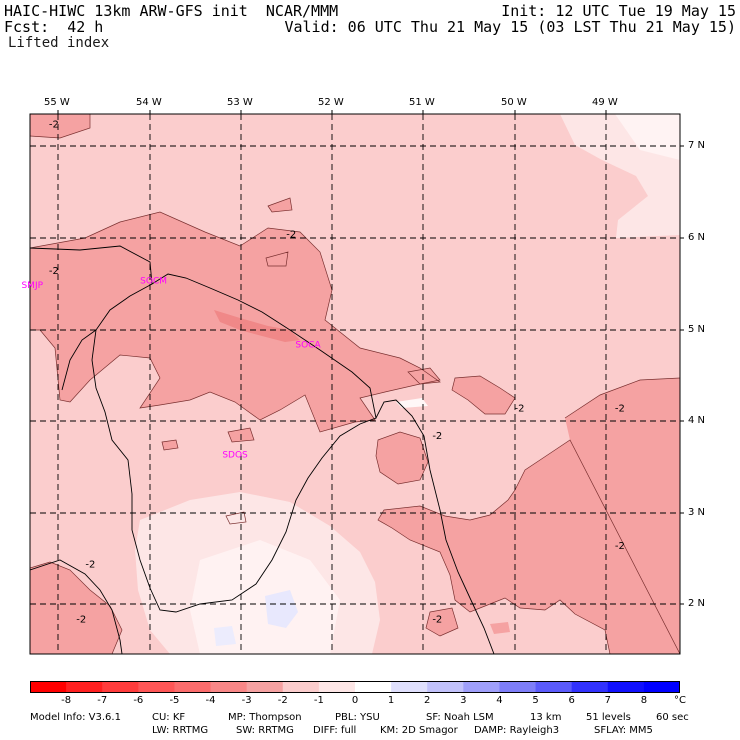  Describe the element at coordinates (318, 700) in the screenshot. I see `colorbar-label: -1` at that location.